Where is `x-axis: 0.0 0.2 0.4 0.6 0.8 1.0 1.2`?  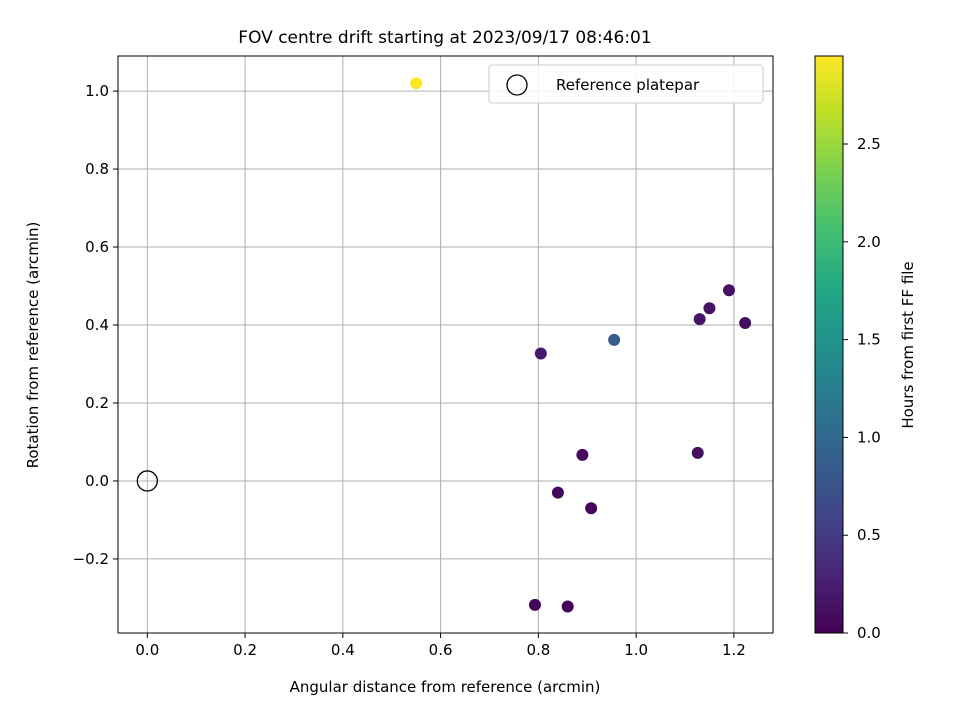
x-axis: 0.0 0.2 0.4 0.6 0.8 1.0 1.2 is located at coordinates (440, 646).